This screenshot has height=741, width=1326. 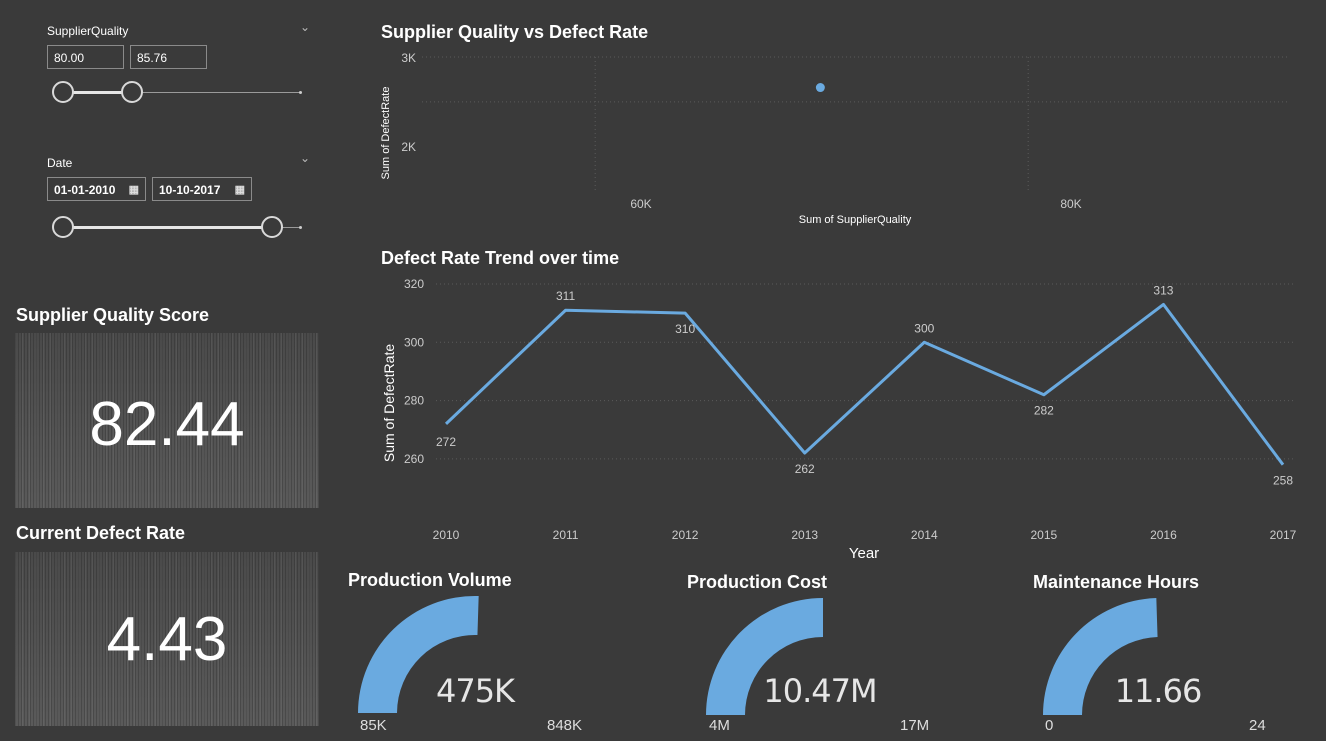 I want to click on scatter-points, so click(x=820, y=88).